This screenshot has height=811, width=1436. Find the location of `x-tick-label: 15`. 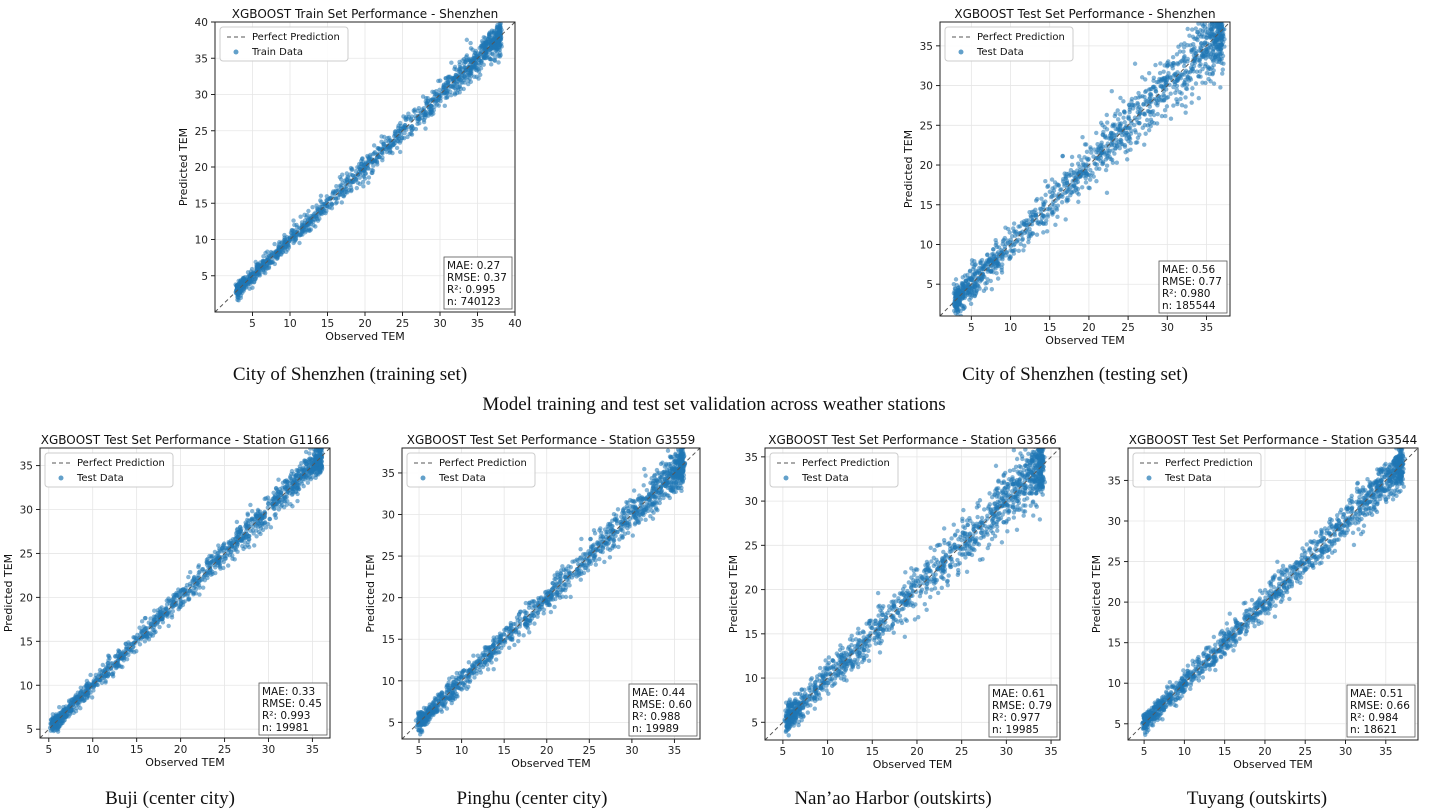

x-tick-label: 15 is located at coordinates (136, 750).